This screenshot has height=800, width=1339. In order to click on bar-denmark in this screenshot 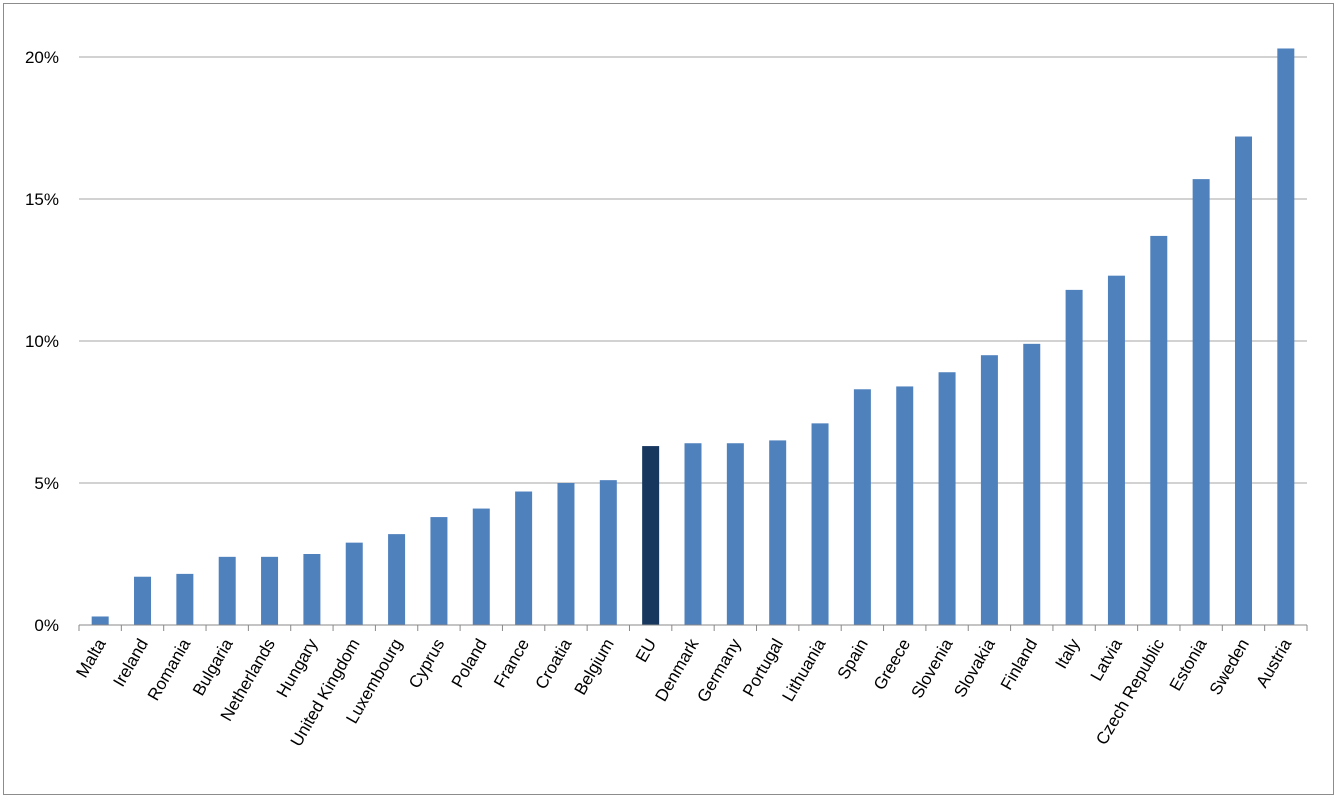, I will do `click(693, 534)`.